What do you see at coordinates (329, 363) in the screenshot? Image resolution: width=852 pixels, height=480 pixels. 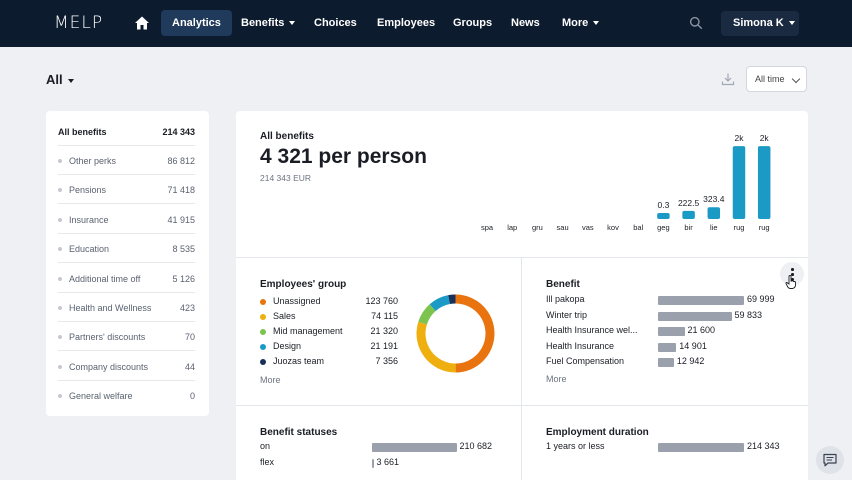 I see `legend-item: Juozas team 7 356` at bounding box center [329, 363].